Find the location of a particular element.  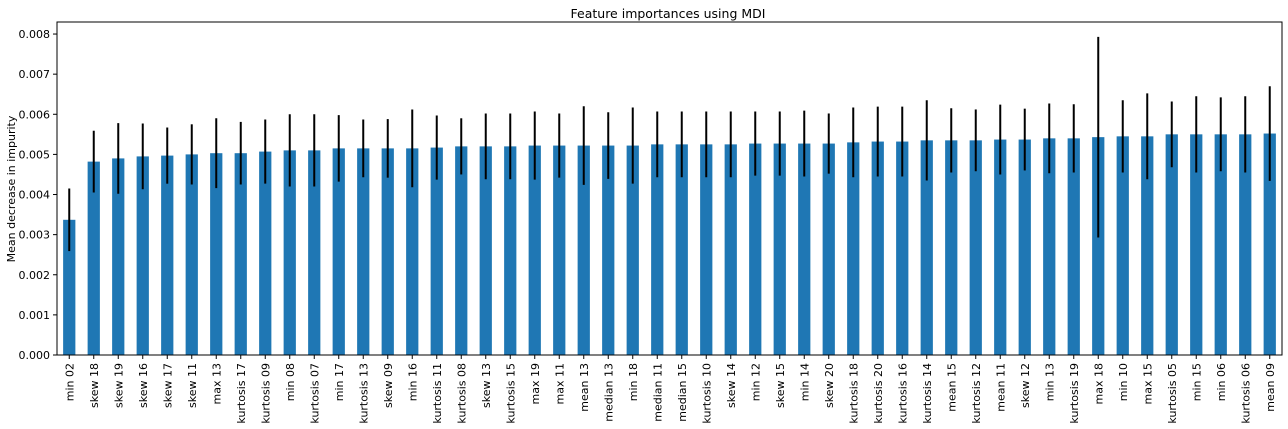

x-tick-label: kurtosis 08 is located at coordinates (461, 393).